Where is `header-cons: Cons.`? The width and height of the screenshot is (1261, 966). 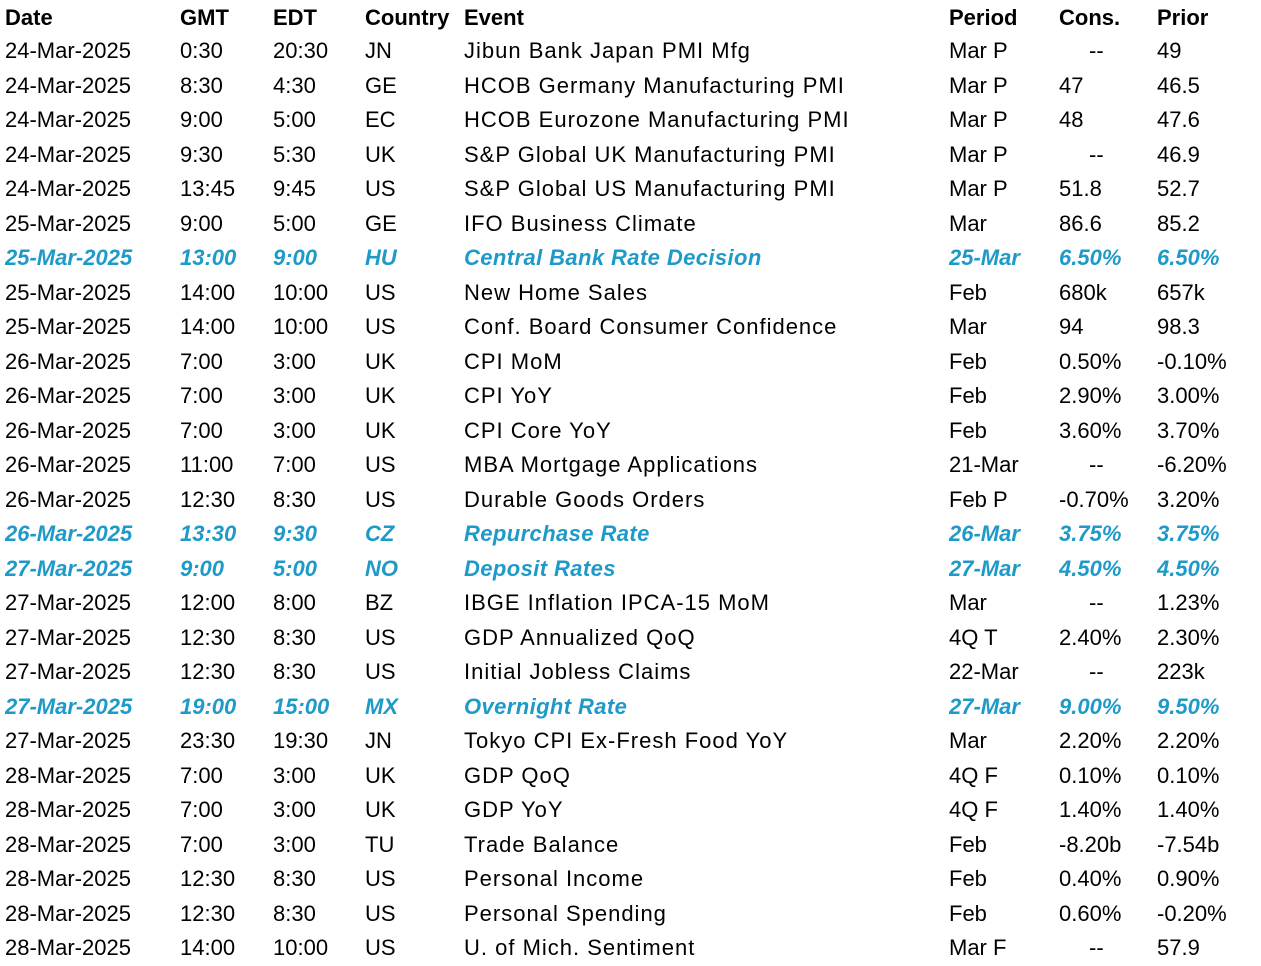 header-cons: Cons. is located at coordinates (1090, 17).